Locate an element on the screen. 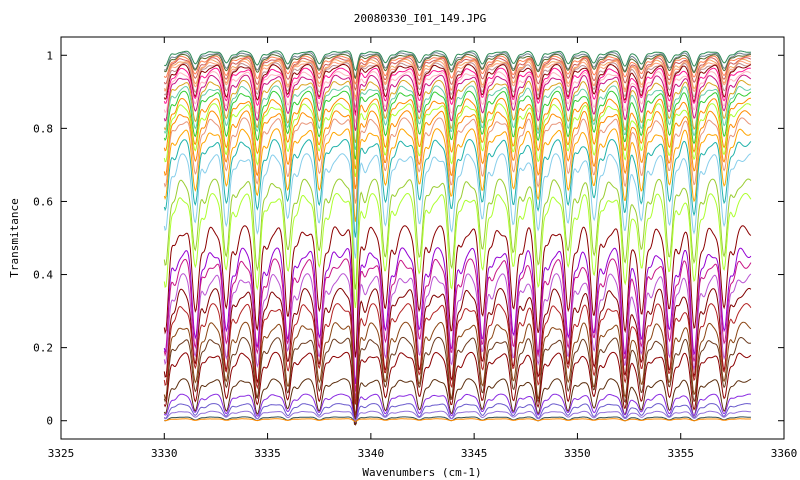  y-tick-label: 0 is located at coordinates (49, 421).